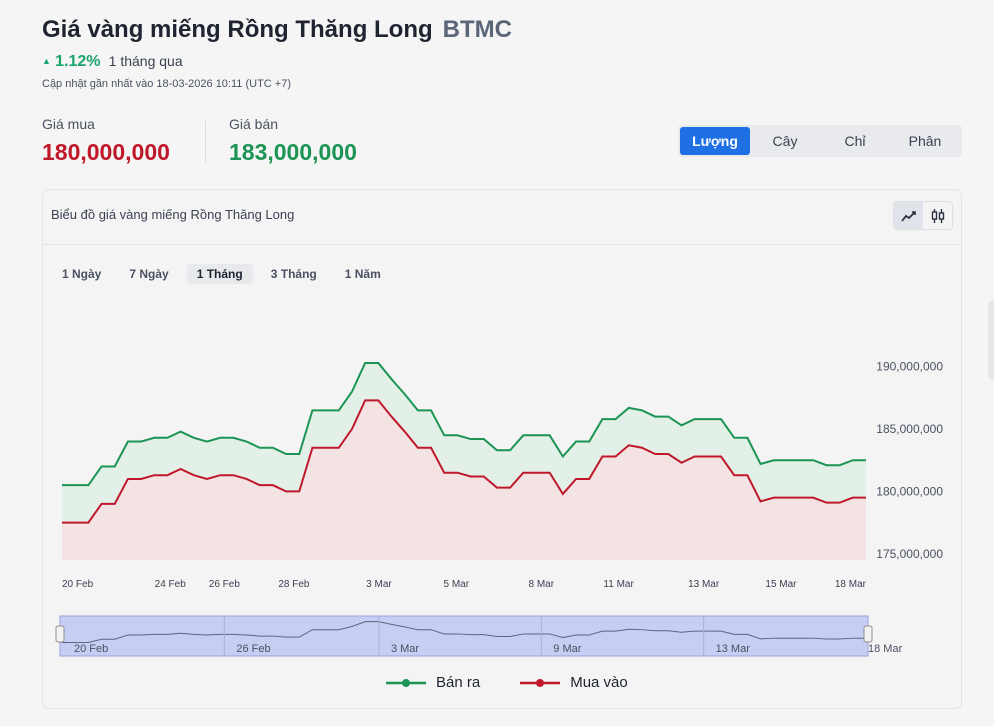 The width and height of the screenshot is (994, 726). Describe the element at coordinates (46, 61) in the screenshot. I see `triangle-up-icon: ▲` at that location.